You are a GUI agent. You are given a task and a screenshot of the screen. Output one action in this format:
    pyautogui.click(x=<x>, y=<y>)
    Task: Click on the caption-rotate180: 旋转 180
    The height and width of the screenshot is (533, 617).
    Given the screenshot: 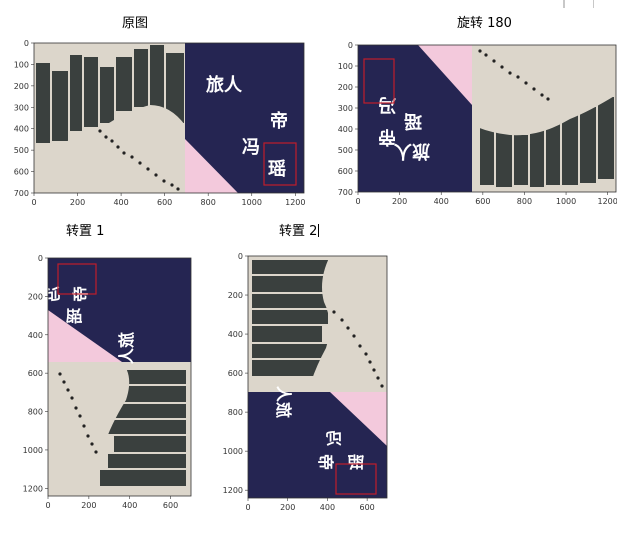 What is the action you would take?
    pyautogui.click(x=484, y=23)
    